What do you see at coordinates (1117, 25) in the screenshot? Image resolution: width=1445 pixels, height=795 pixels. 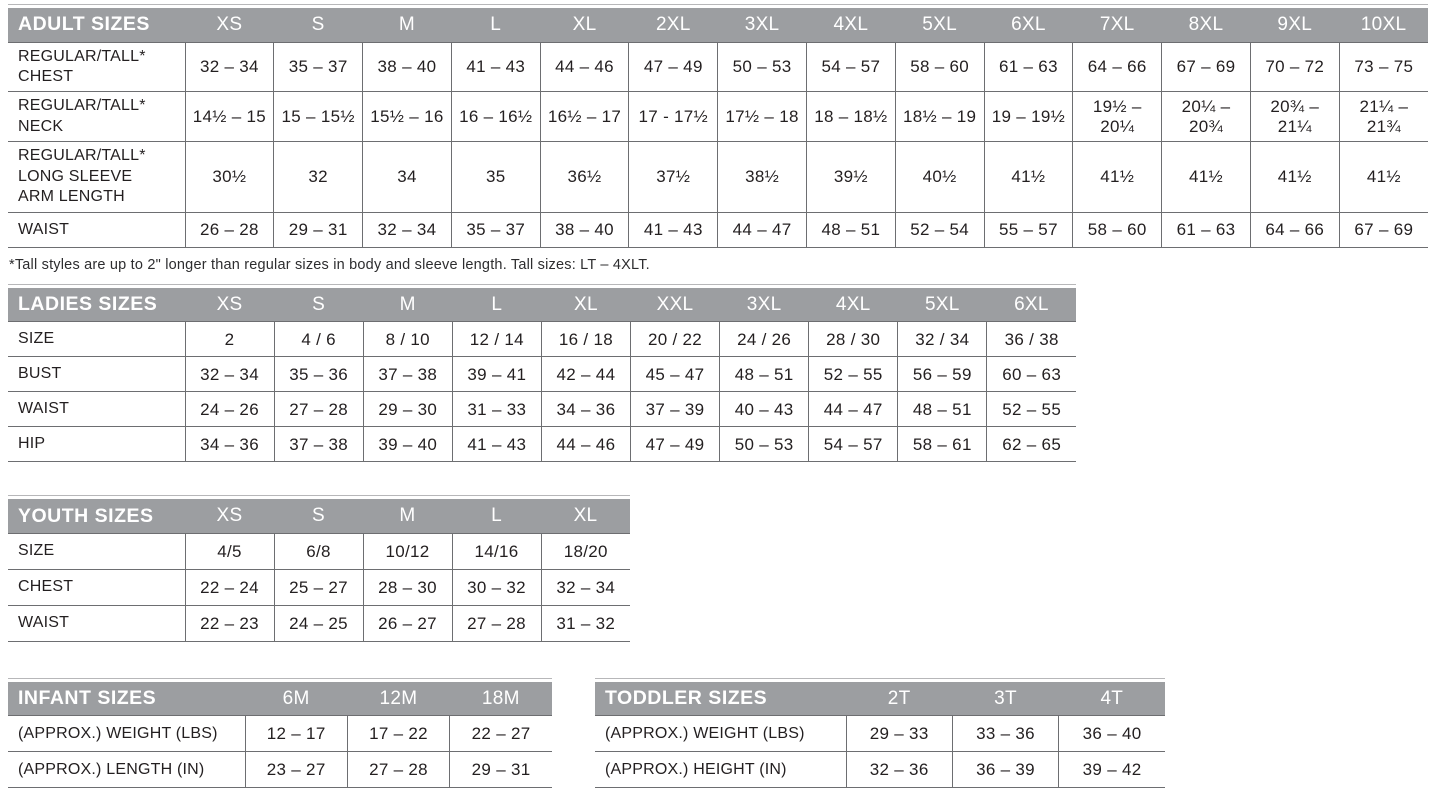 I see `column-header: 7XL` at bounding box center [1117, 25].